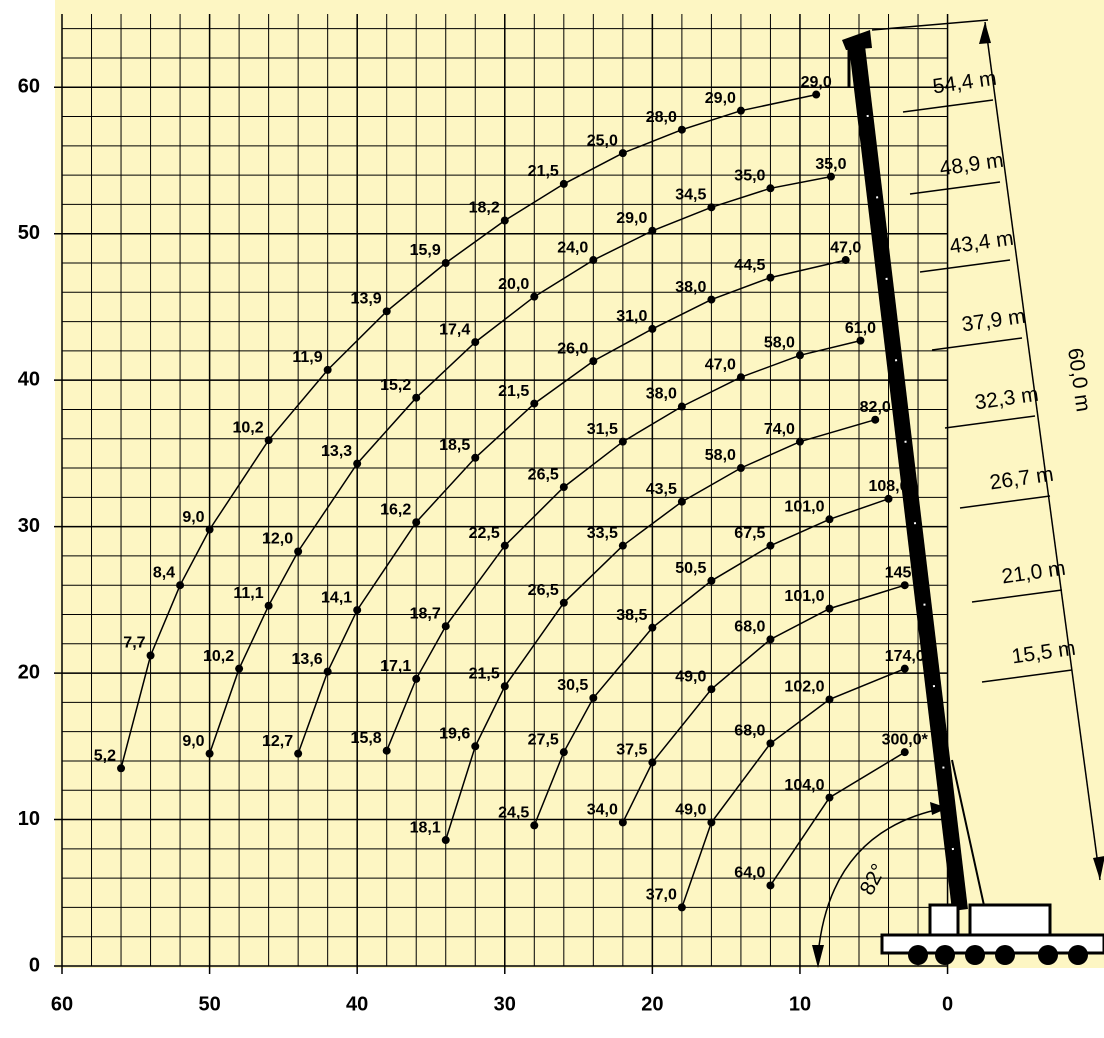  What do you see at coordinates (947, 1004) in the screenshot?
I see `x-tick-label: 0` at bounding box center [947, 1004].